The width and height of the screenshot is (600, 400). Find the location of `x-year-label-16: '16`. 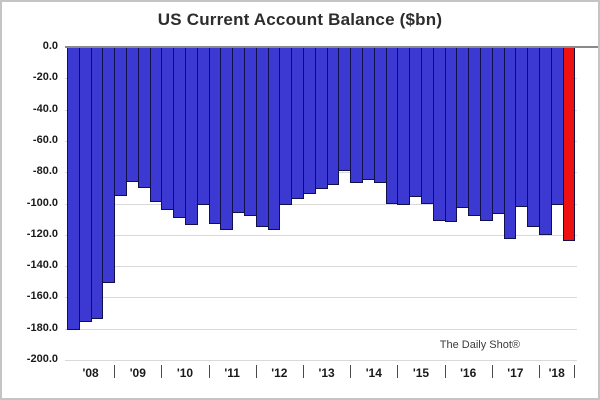

x-year-label-16: '16 is located at coordinates (468, 373).